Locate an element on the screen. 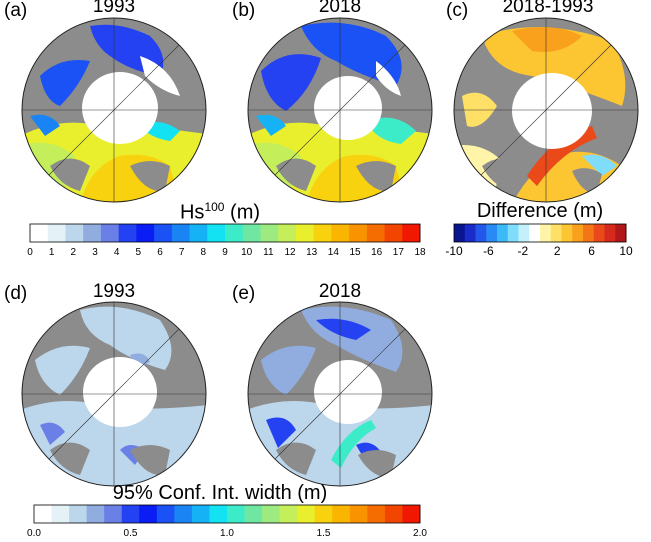 The image size is (651, 542). colorbar-hs-tick-label: 13 is located at coordinates (312, 252).